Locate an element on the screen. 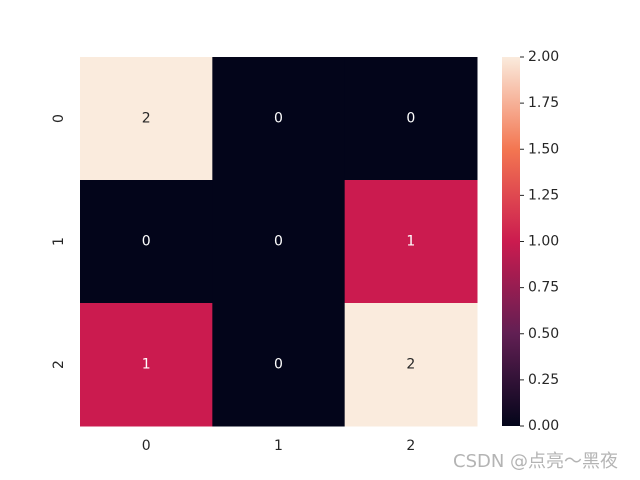  x-tick-label: 2 is located at coordinates (410, 446).